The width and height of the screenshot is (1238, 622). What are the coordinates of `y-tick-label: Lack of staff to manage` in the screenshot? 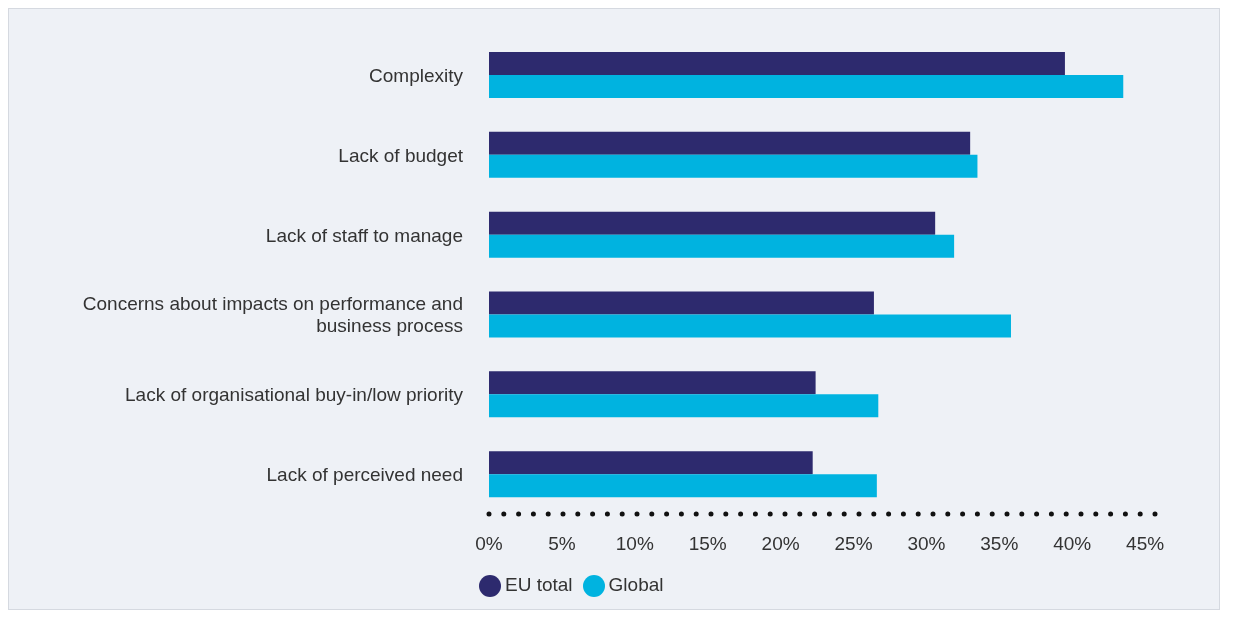 It's located at (364, 235).